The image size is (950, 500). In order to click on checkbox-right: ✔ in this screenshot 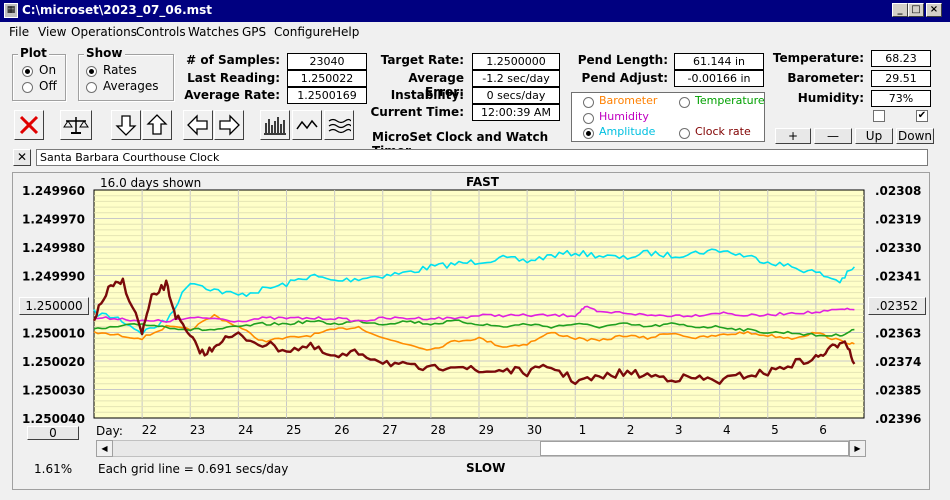, I will do `click(922, 116)`.